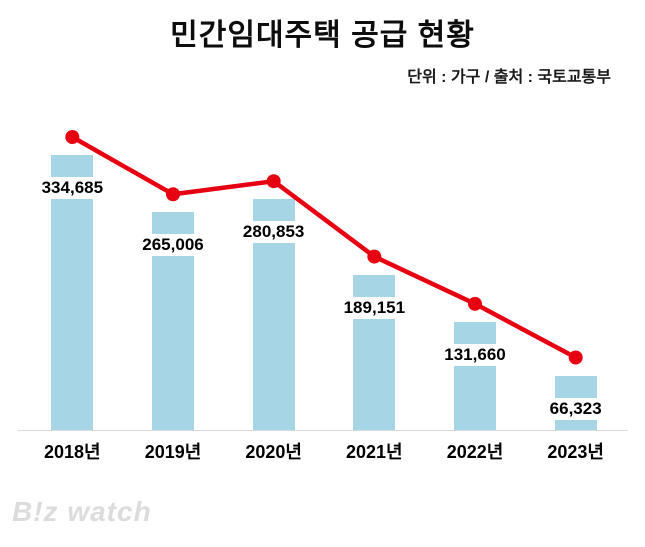  Describe the element at coordinates (374, 307) in the screenshot. I see `bar-value-label: 189,151` at that location.